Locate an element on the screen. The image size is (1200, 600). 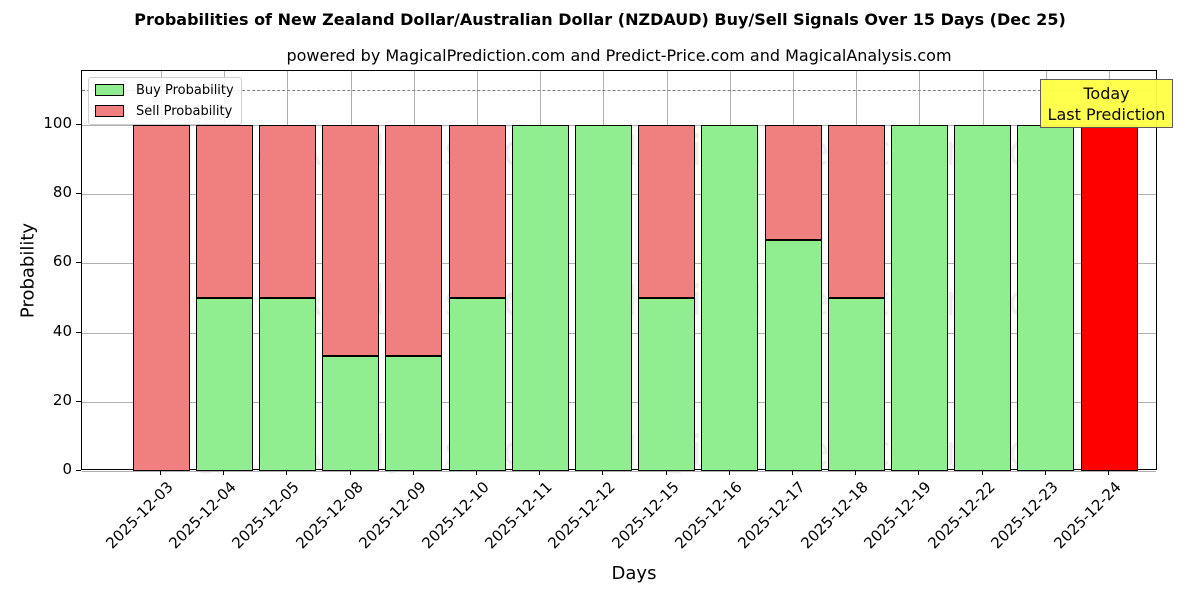
legend-label-buy: Buy Probability is located at coordinates (185, 90).